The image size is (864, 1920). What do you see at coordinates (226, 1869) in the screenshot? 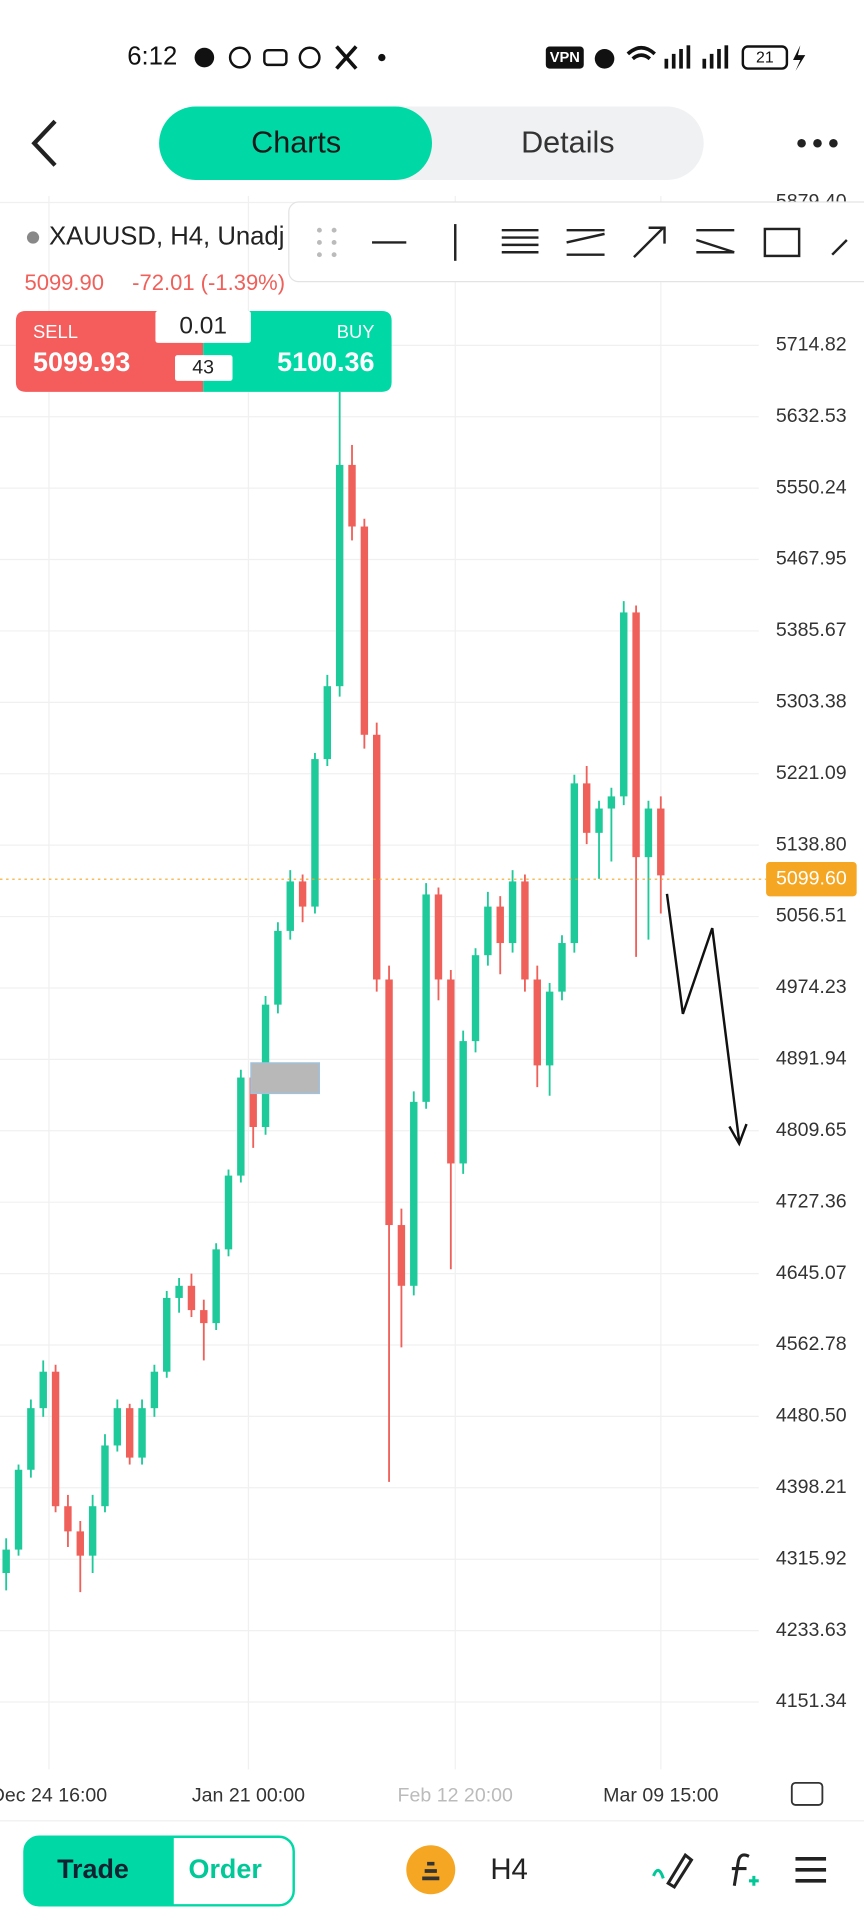
I see `order-button: Order` at bounding box center [226, 1869].